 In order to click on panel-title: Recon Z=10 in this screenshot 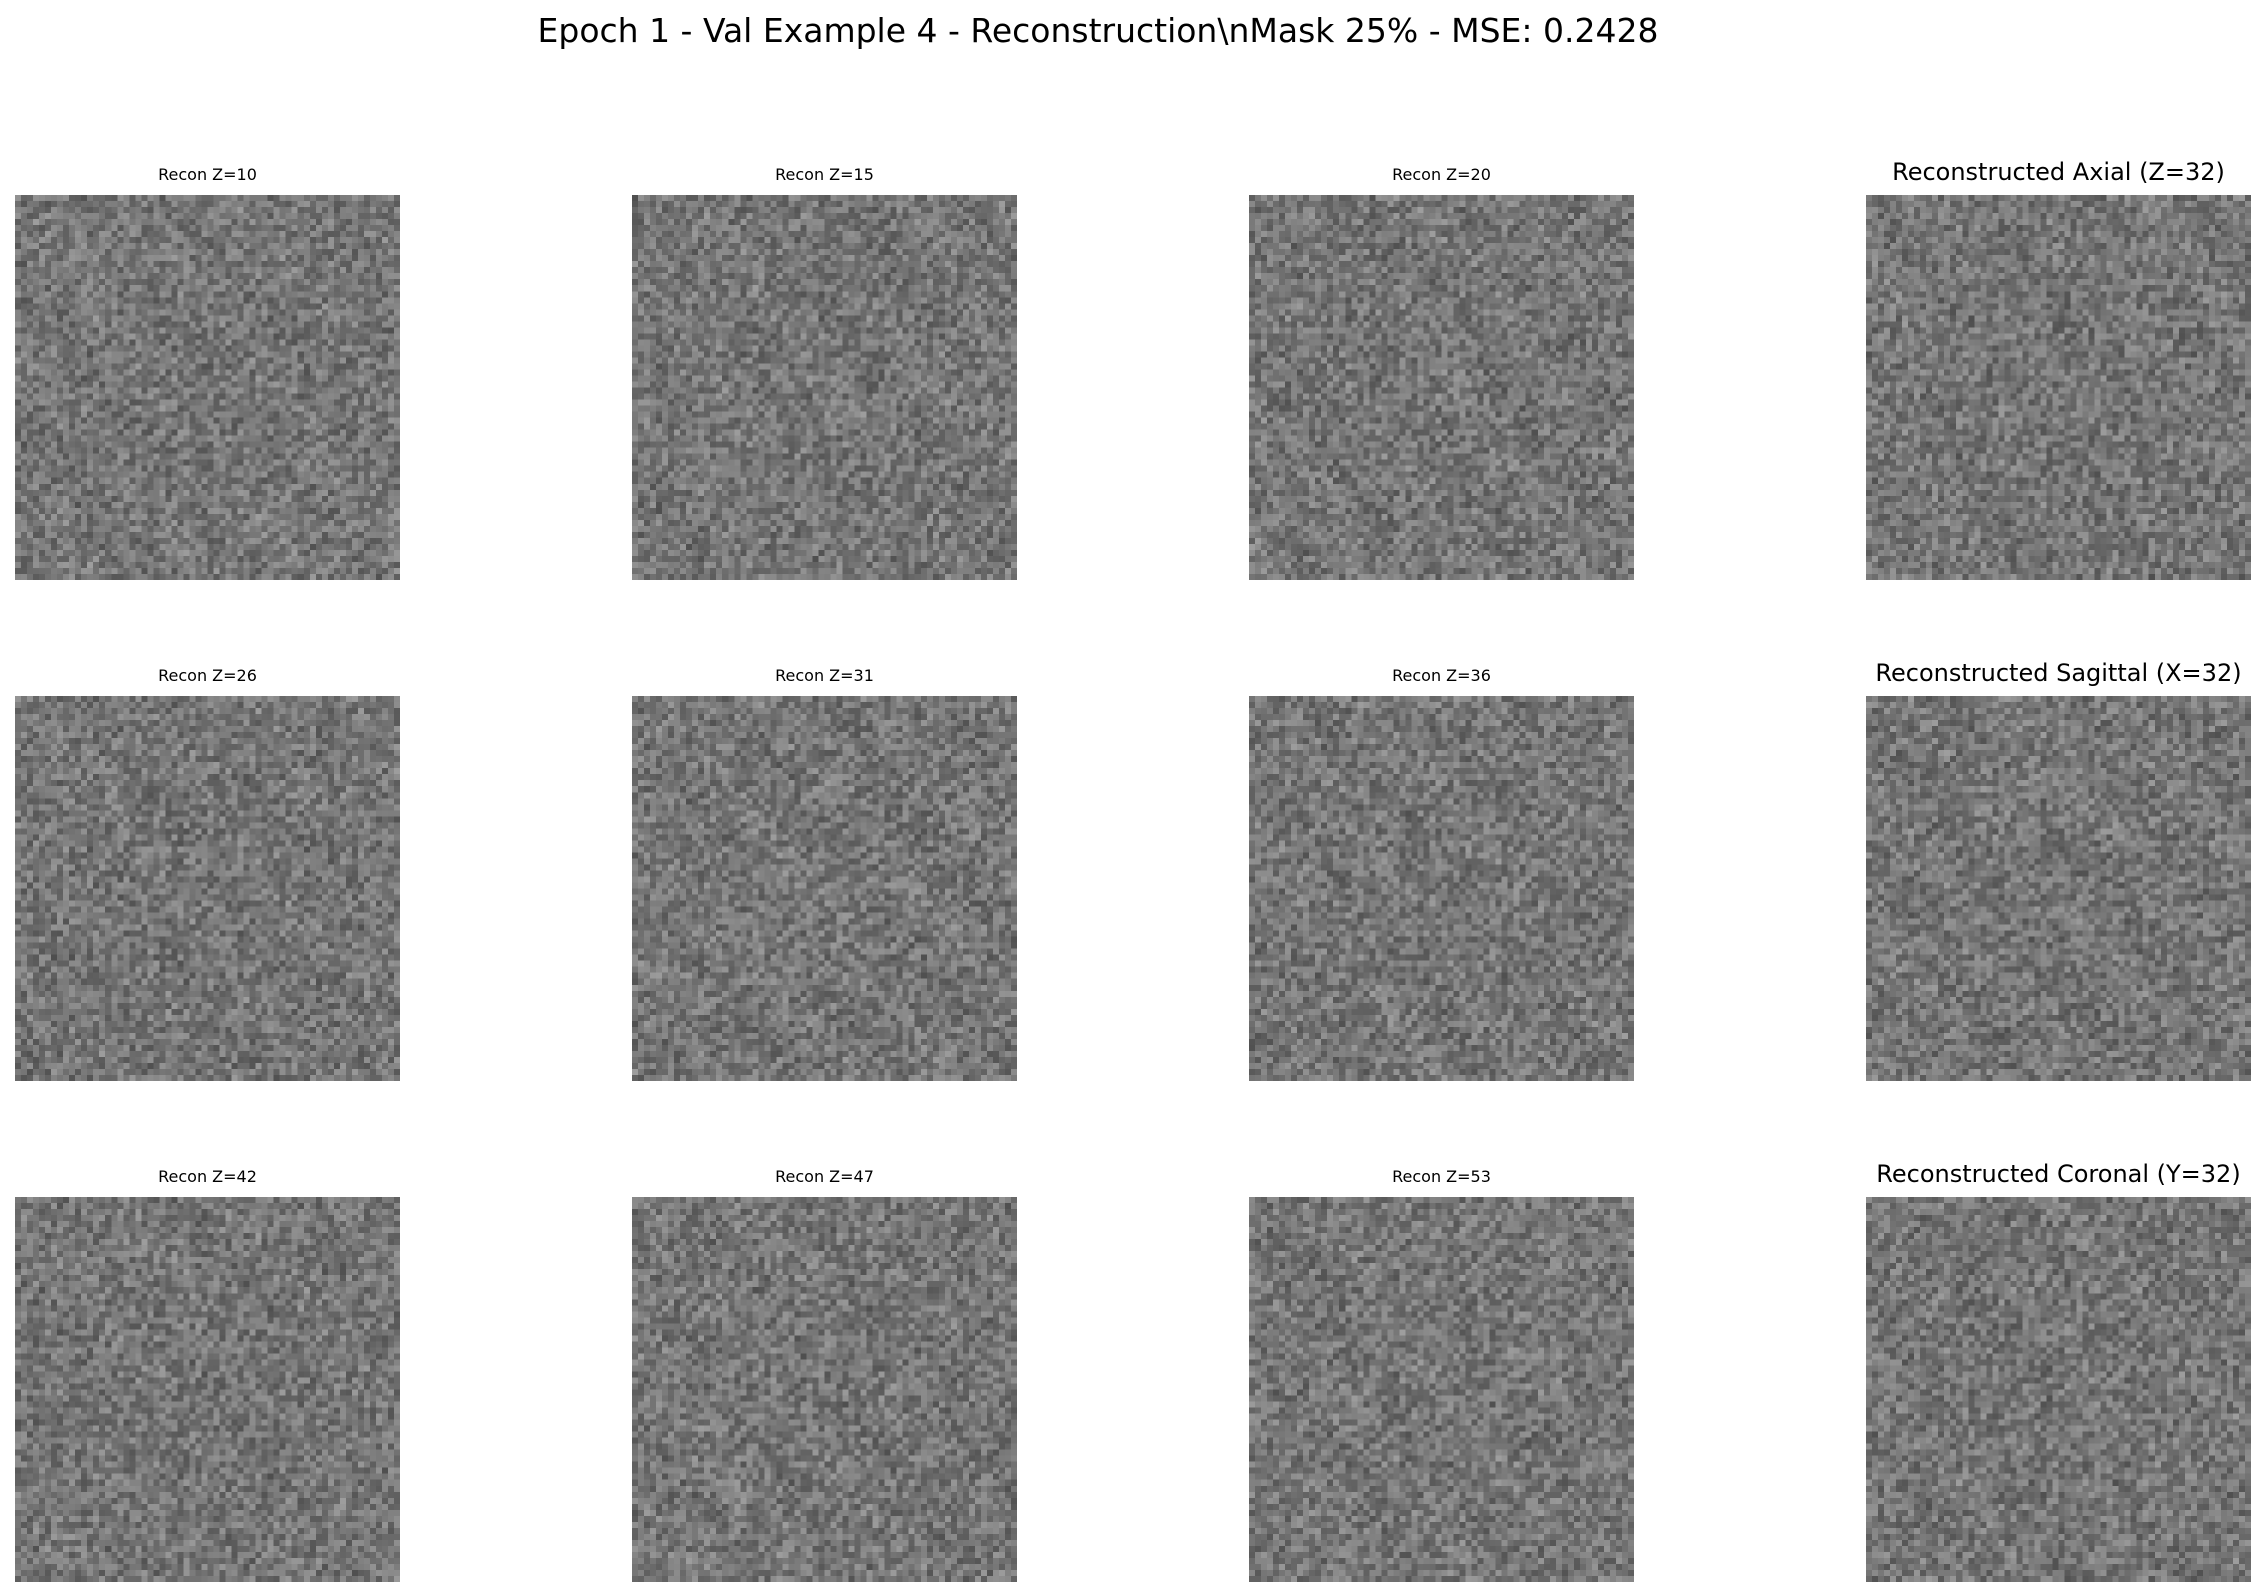, I will do `click(207, 174)`.